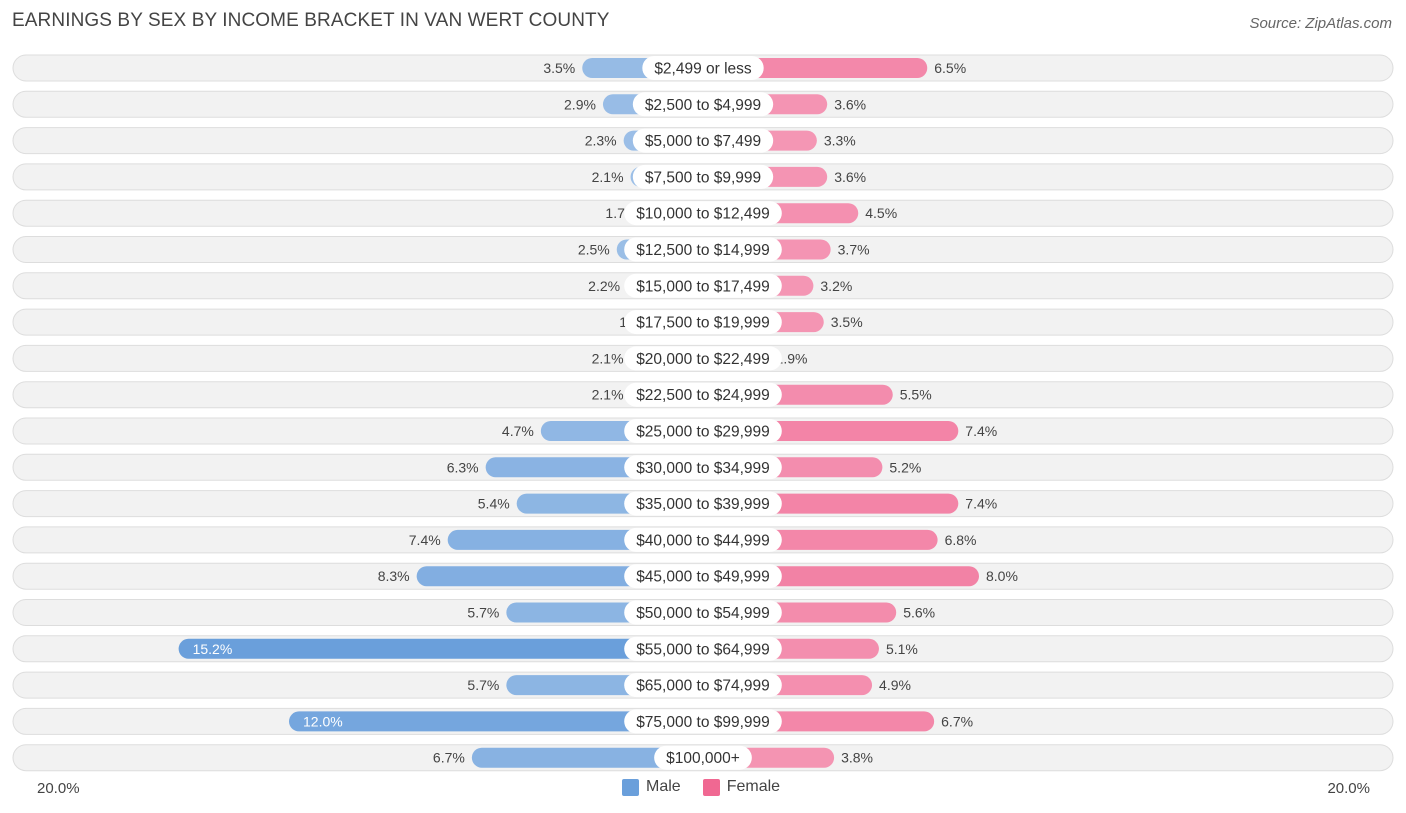 This screenshot has width=1406, height=813. I want to click on category-label: $65,000 to $74,999, so click(703, 686).